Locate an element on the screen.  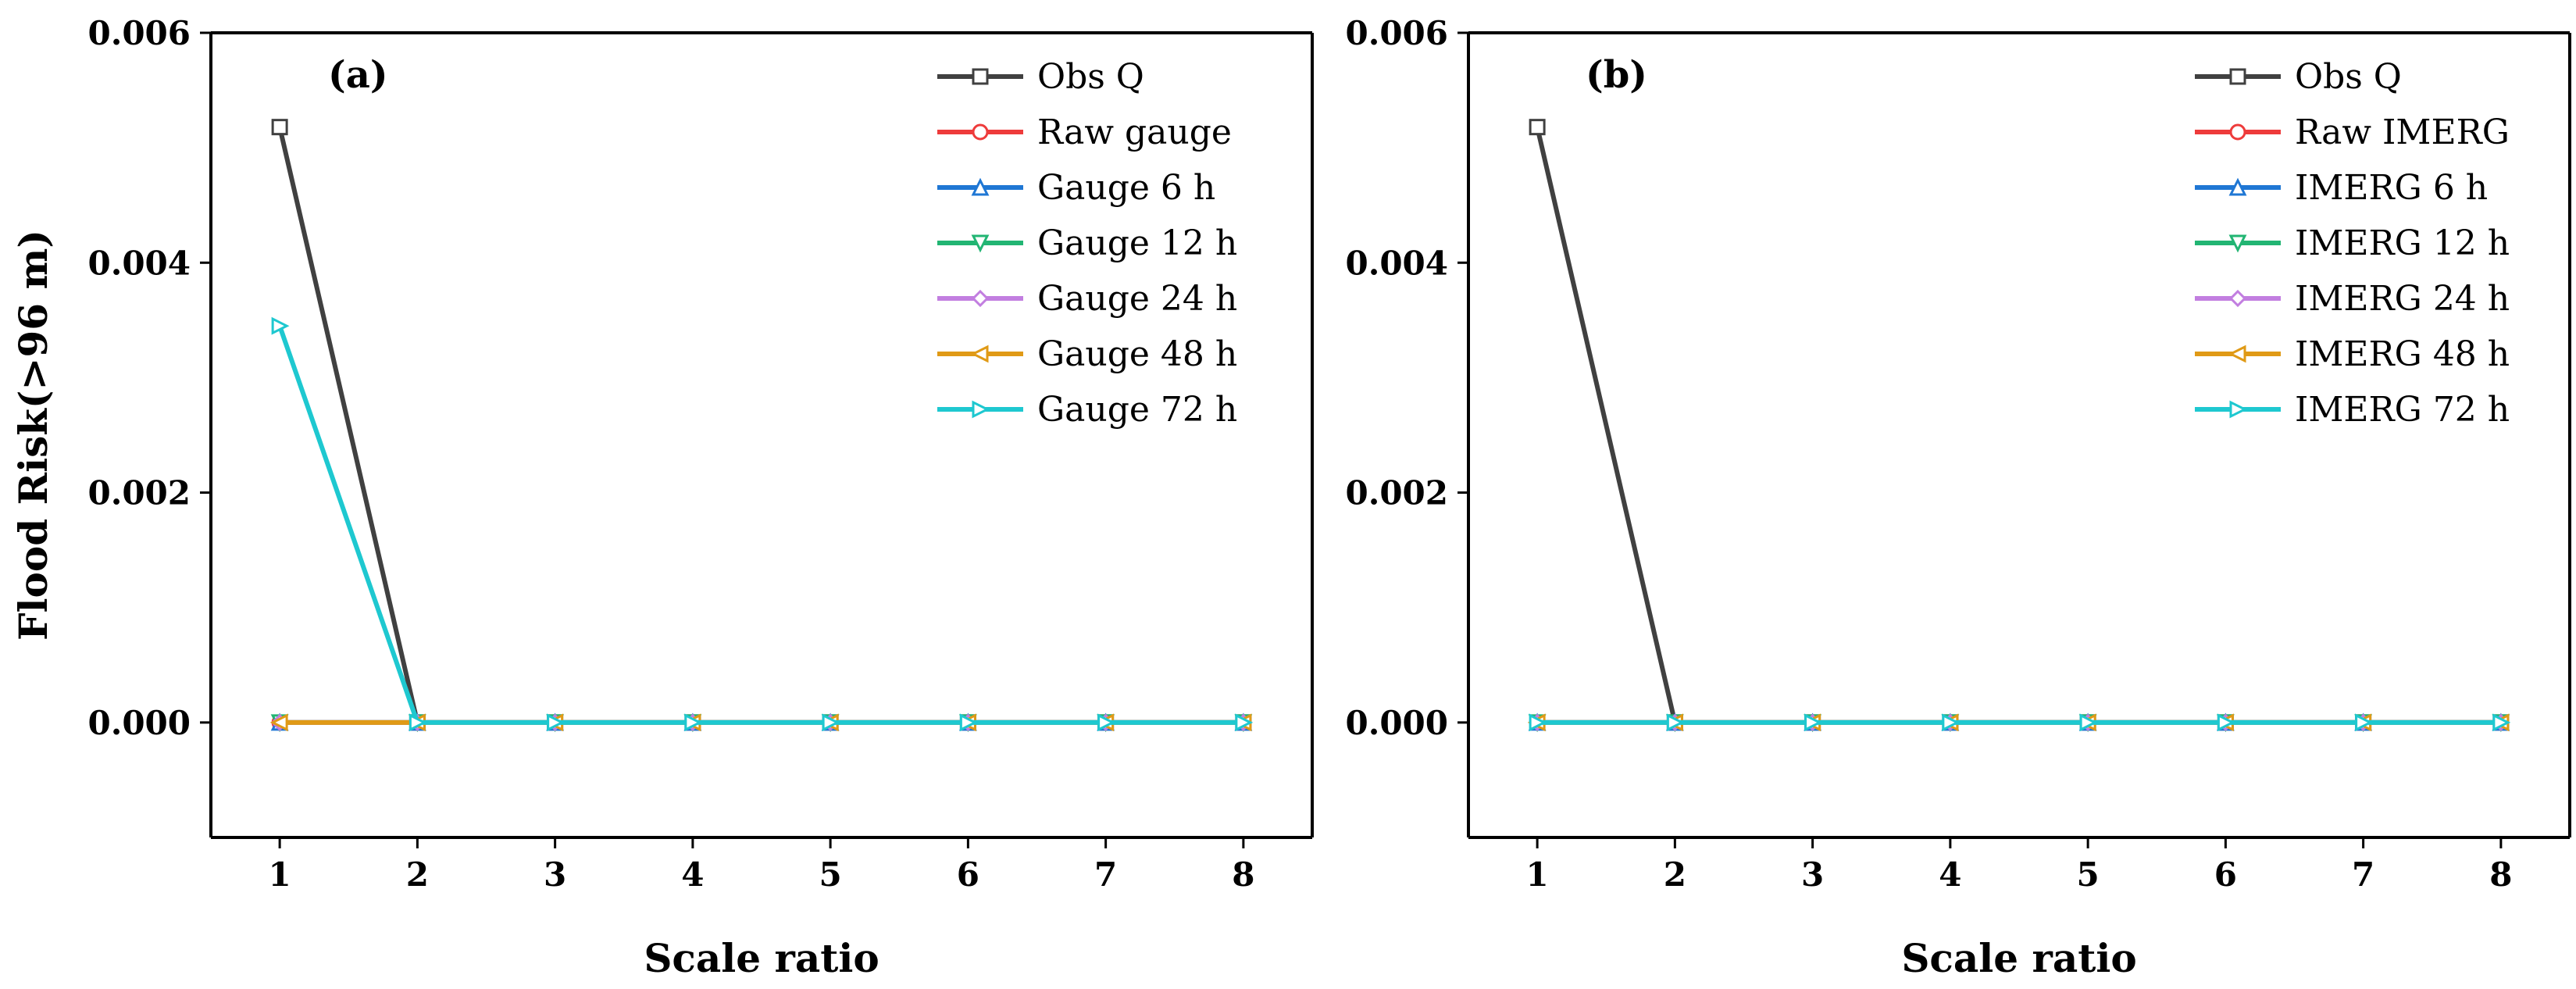
legend-item: Gauge 24 h is located at coordinates (1087, 299).